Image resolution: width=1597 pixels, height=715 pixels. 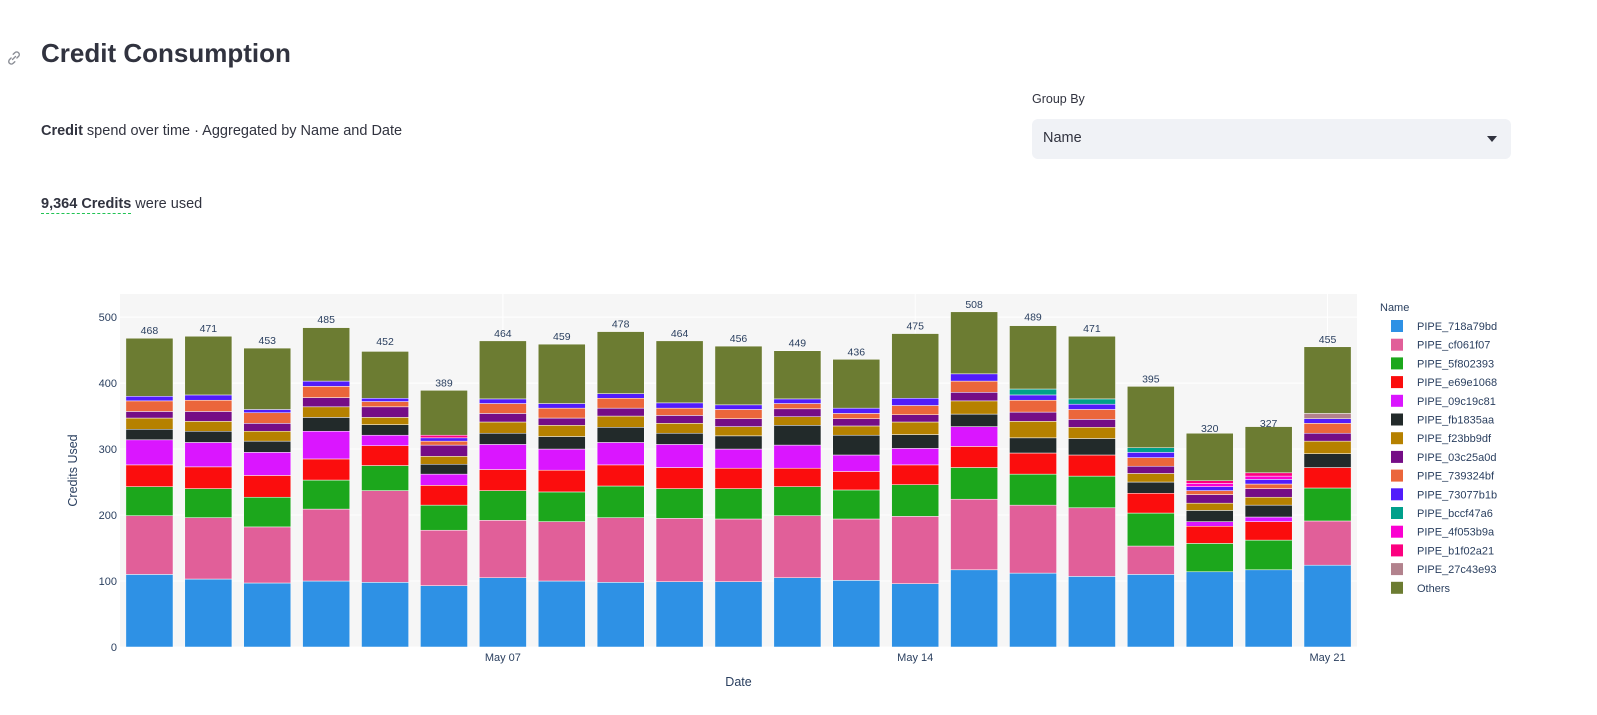 I want to click on legend-item-label: Others, so click(x=1434, y=589).